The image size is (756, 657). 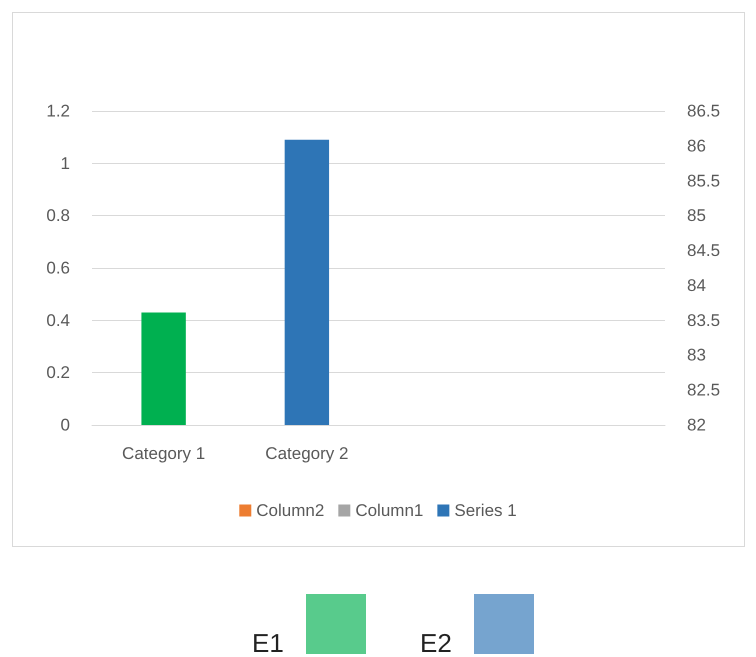 I want to click on legend-label: Column2, so click(x=290, y=510).